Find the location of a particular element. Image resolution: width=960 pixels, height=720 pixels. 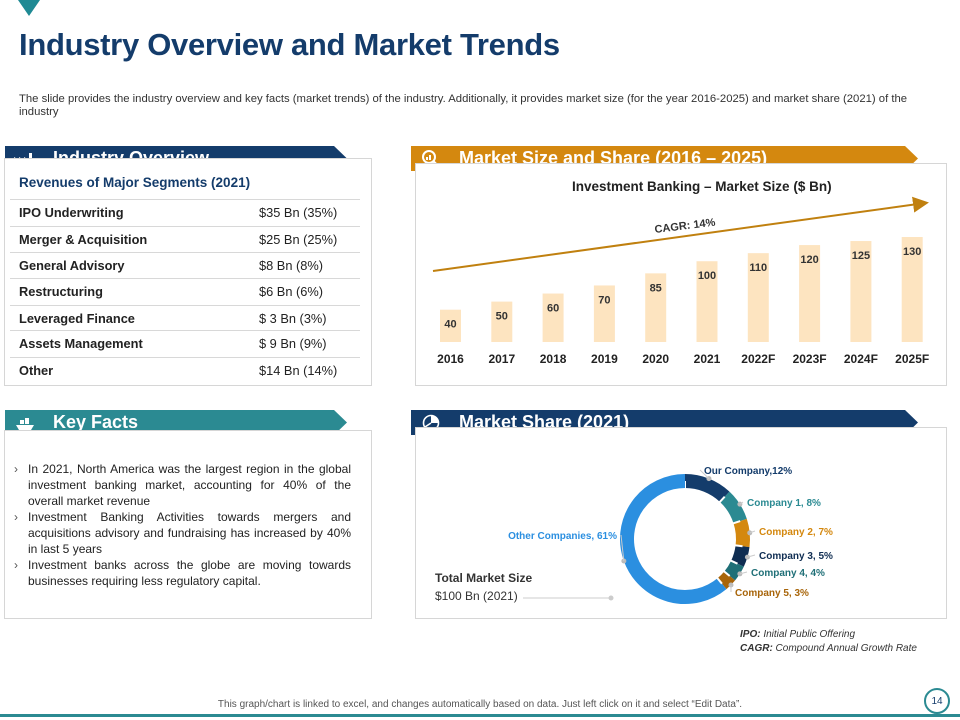

corner-decoration is located at coordinates (29, 8).